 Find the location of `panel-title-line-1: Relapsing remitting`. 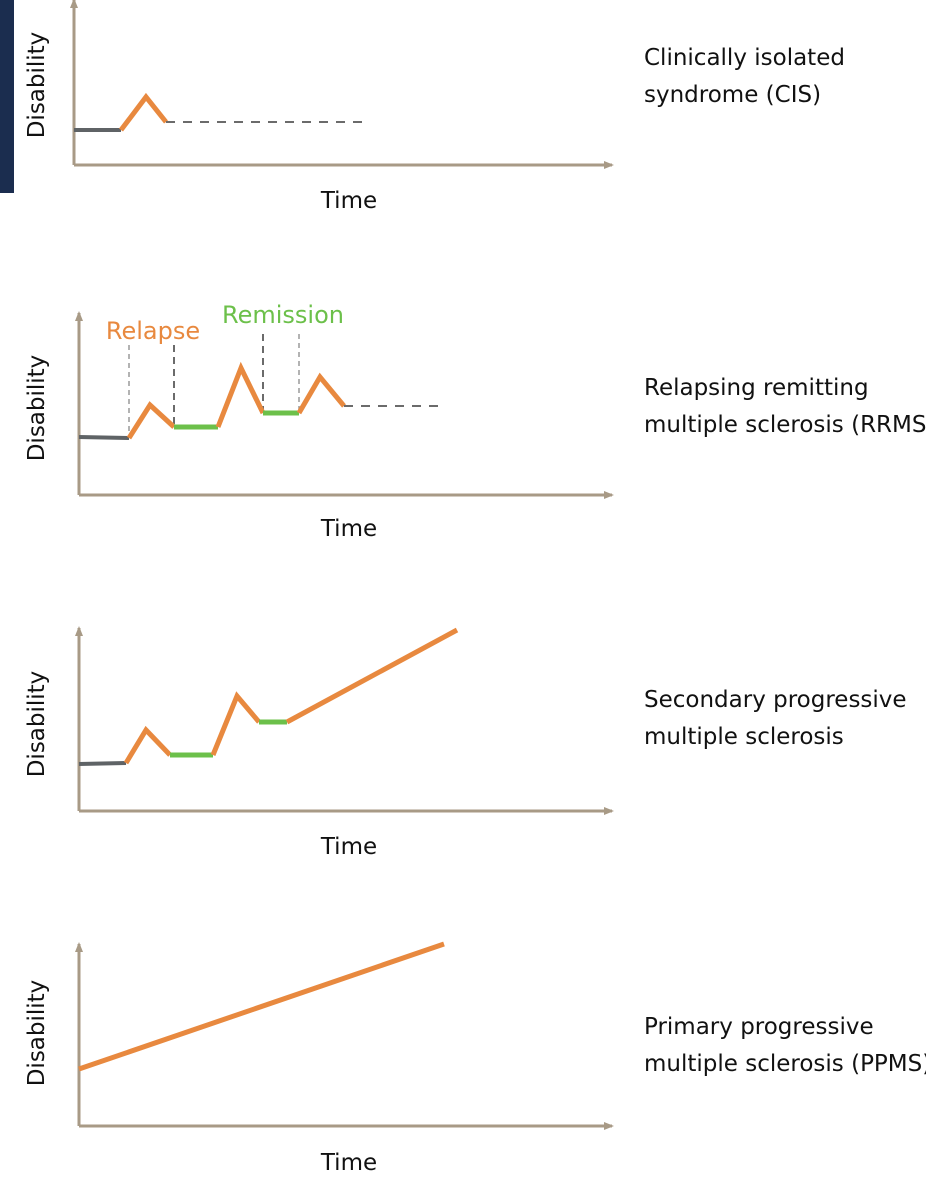

panel-title-line-1: Relapsing remitting is located at coordinates (756, 388).